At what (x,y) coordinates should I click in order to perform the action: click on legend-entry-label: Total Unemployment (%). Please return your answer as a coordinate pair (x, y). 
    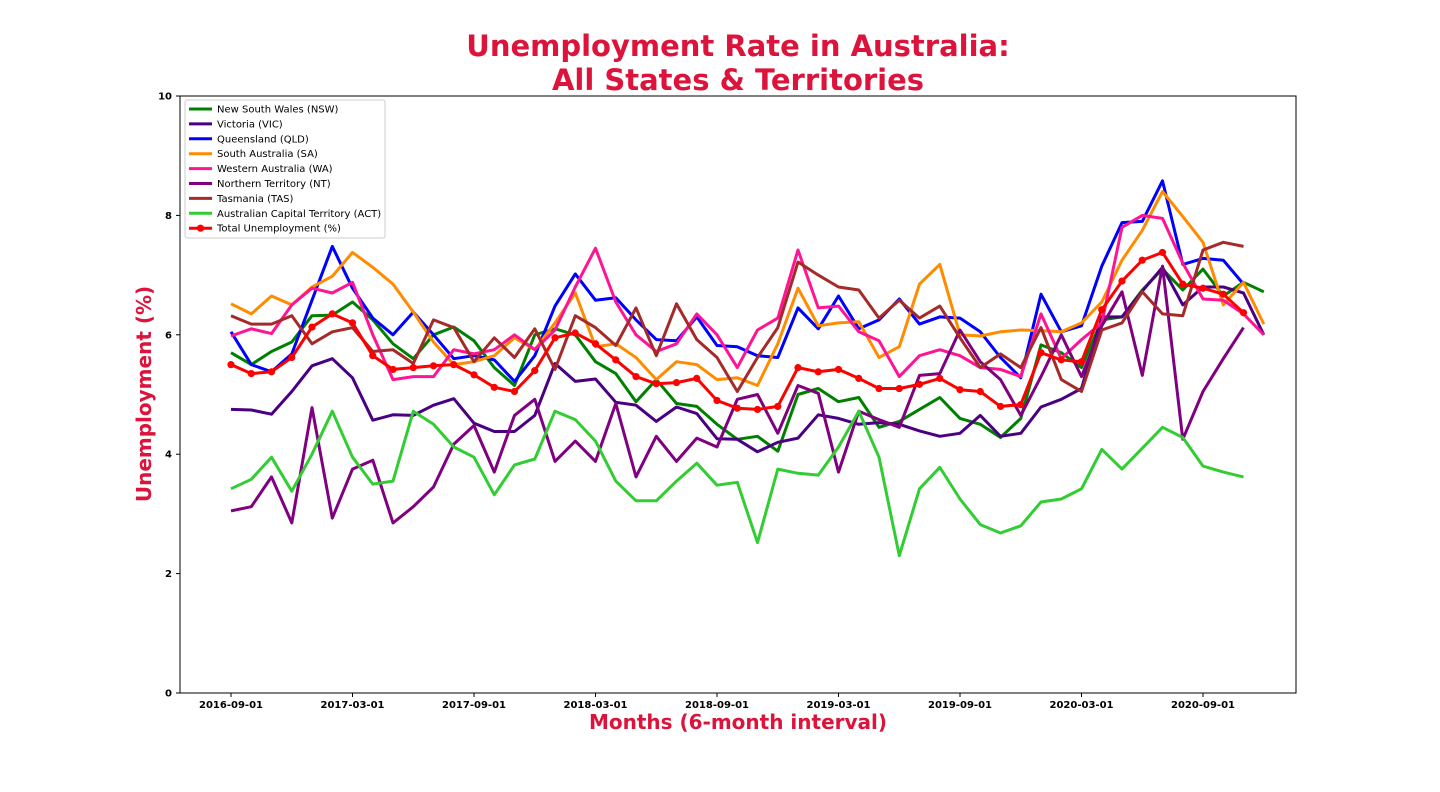
    Looking at the image, I should click on (278, 229).